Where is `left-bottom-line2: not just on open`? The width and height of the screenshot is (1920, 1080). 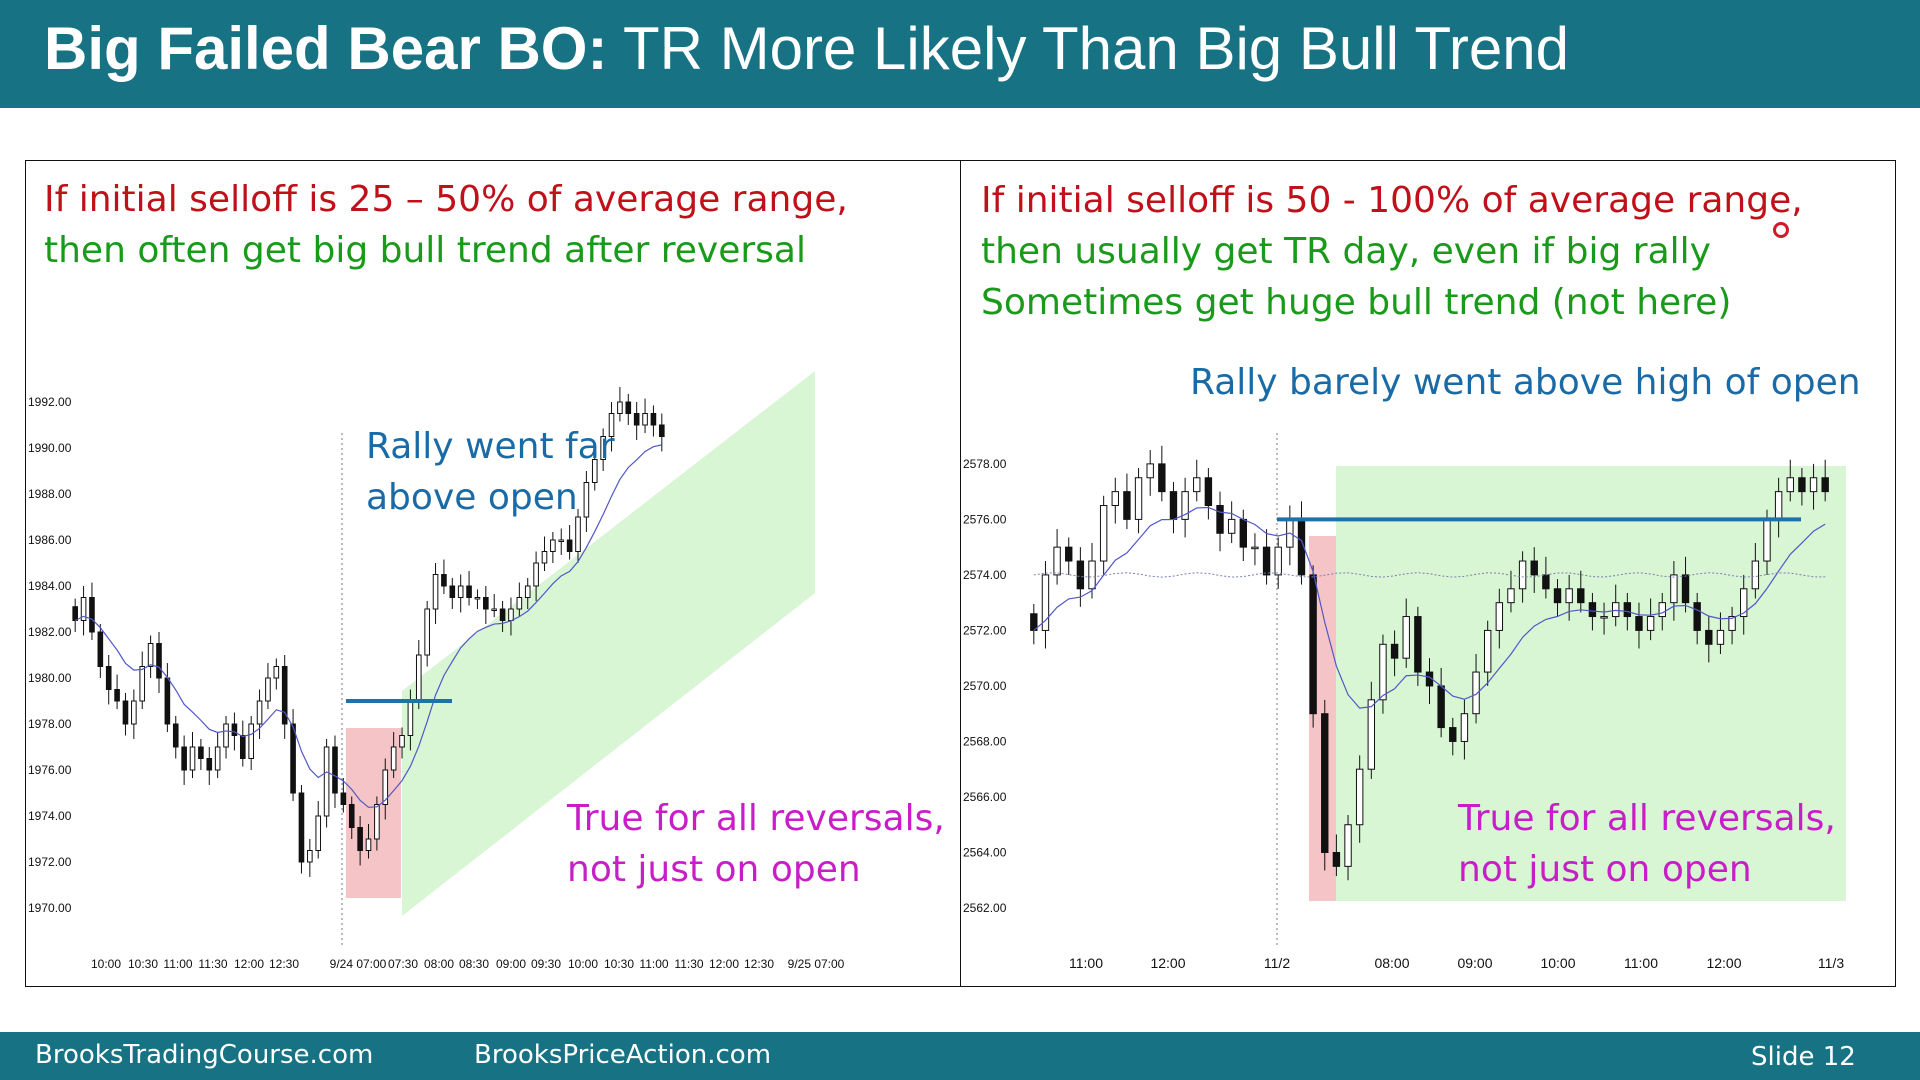
left-bottom-line2: not just on open is located at coordinates (714, 869).